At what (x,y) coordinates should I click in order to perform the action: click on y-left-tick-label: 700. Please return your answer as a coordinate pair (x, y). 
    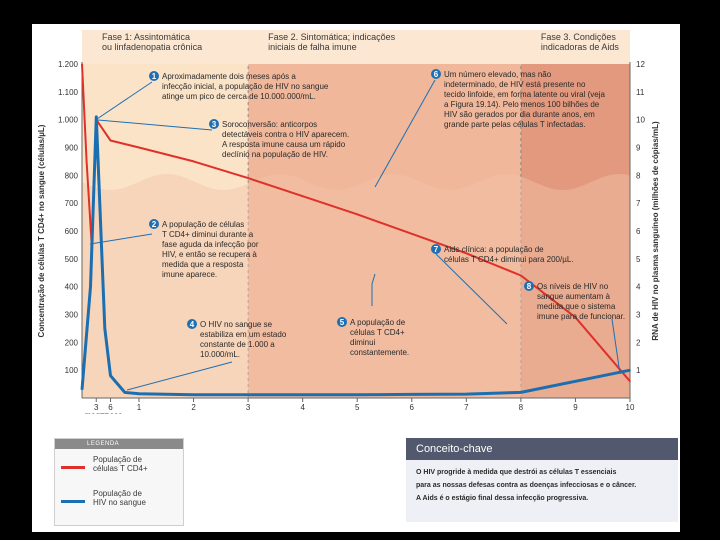
    Looking at the image, I should click on (72, 203).